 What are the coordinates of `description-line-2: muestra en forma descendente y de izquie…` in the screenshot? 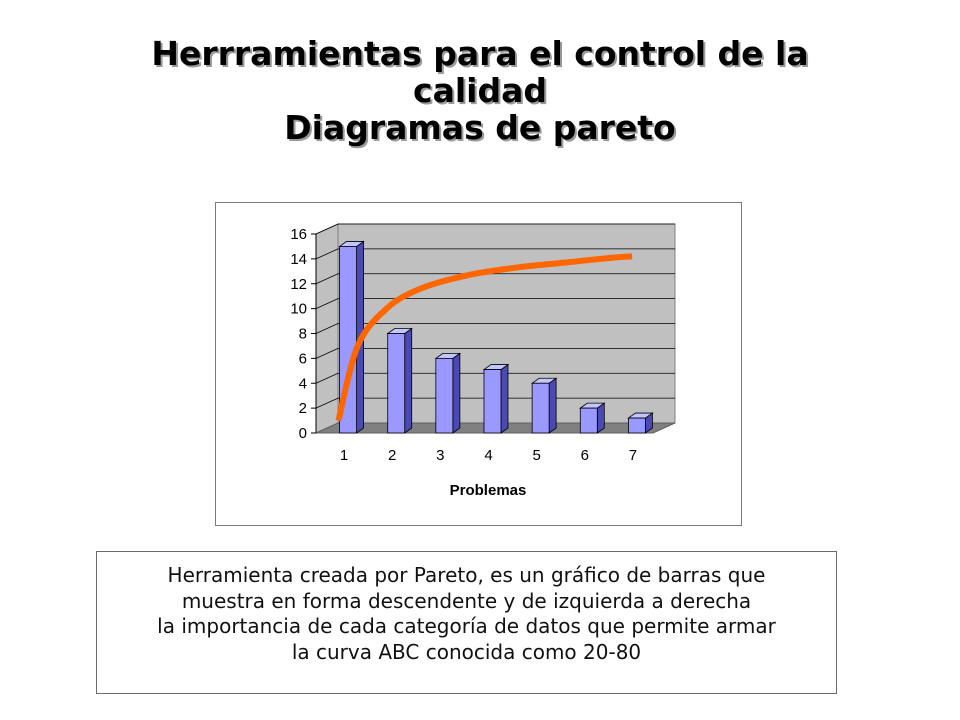 It's located at (466, 600).